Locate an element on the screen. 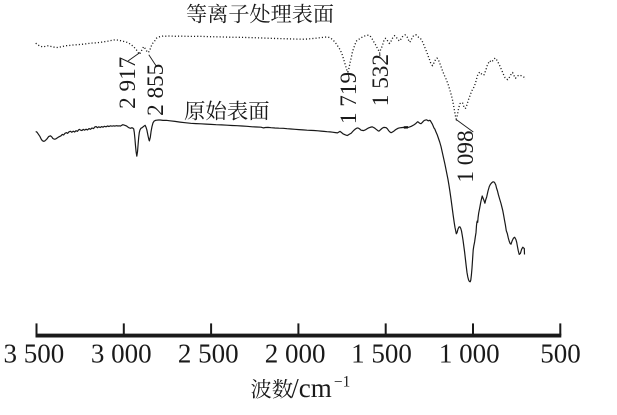  svg-text: 2 000 is located at coordinates (295, 354).